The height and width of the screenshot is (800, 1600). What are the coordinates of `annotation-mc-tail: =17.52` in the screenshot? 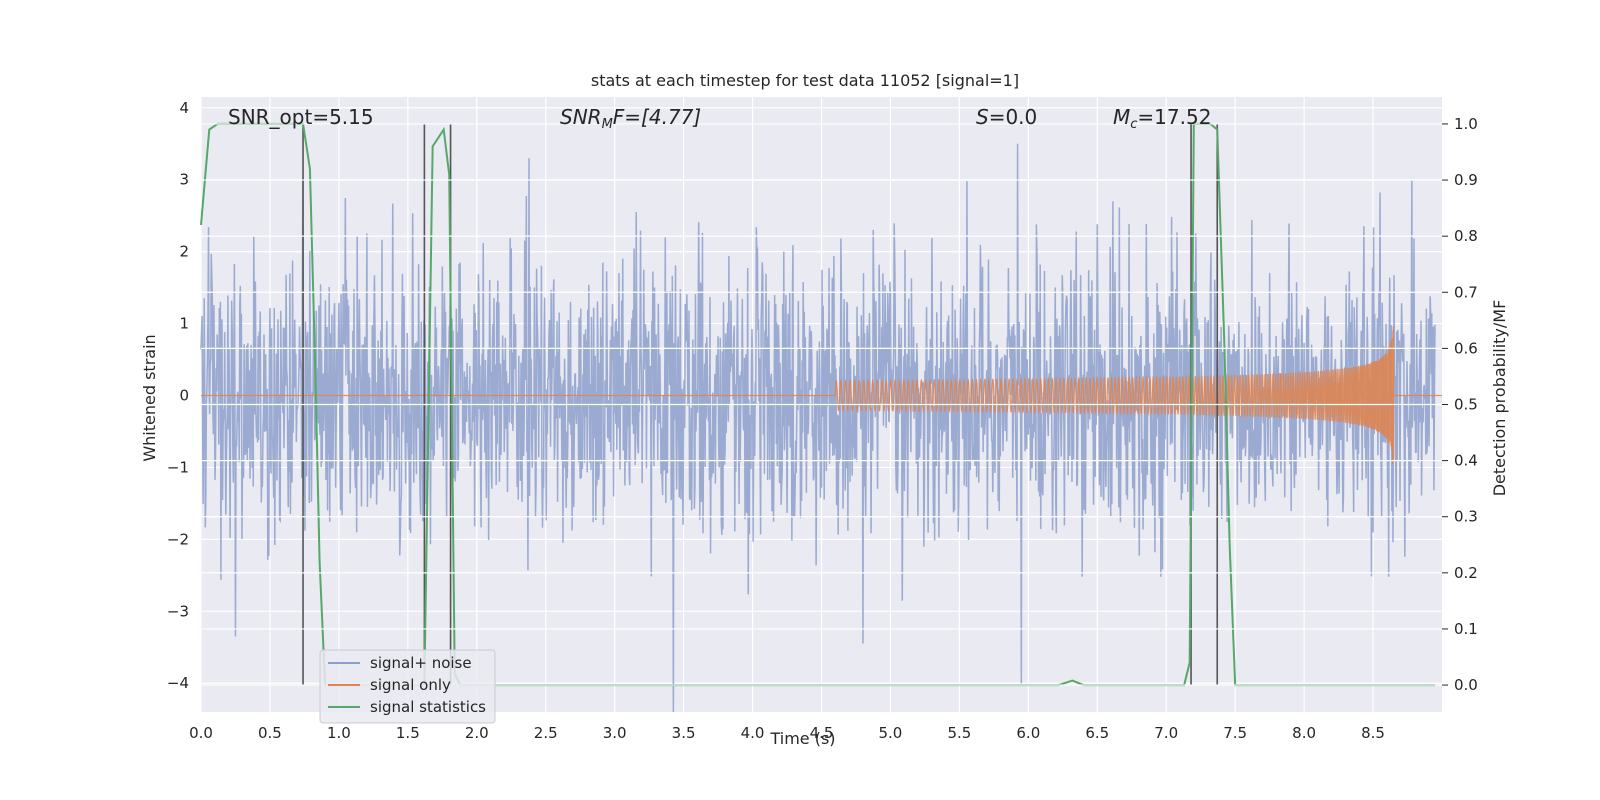 It's located at (1174, 117).